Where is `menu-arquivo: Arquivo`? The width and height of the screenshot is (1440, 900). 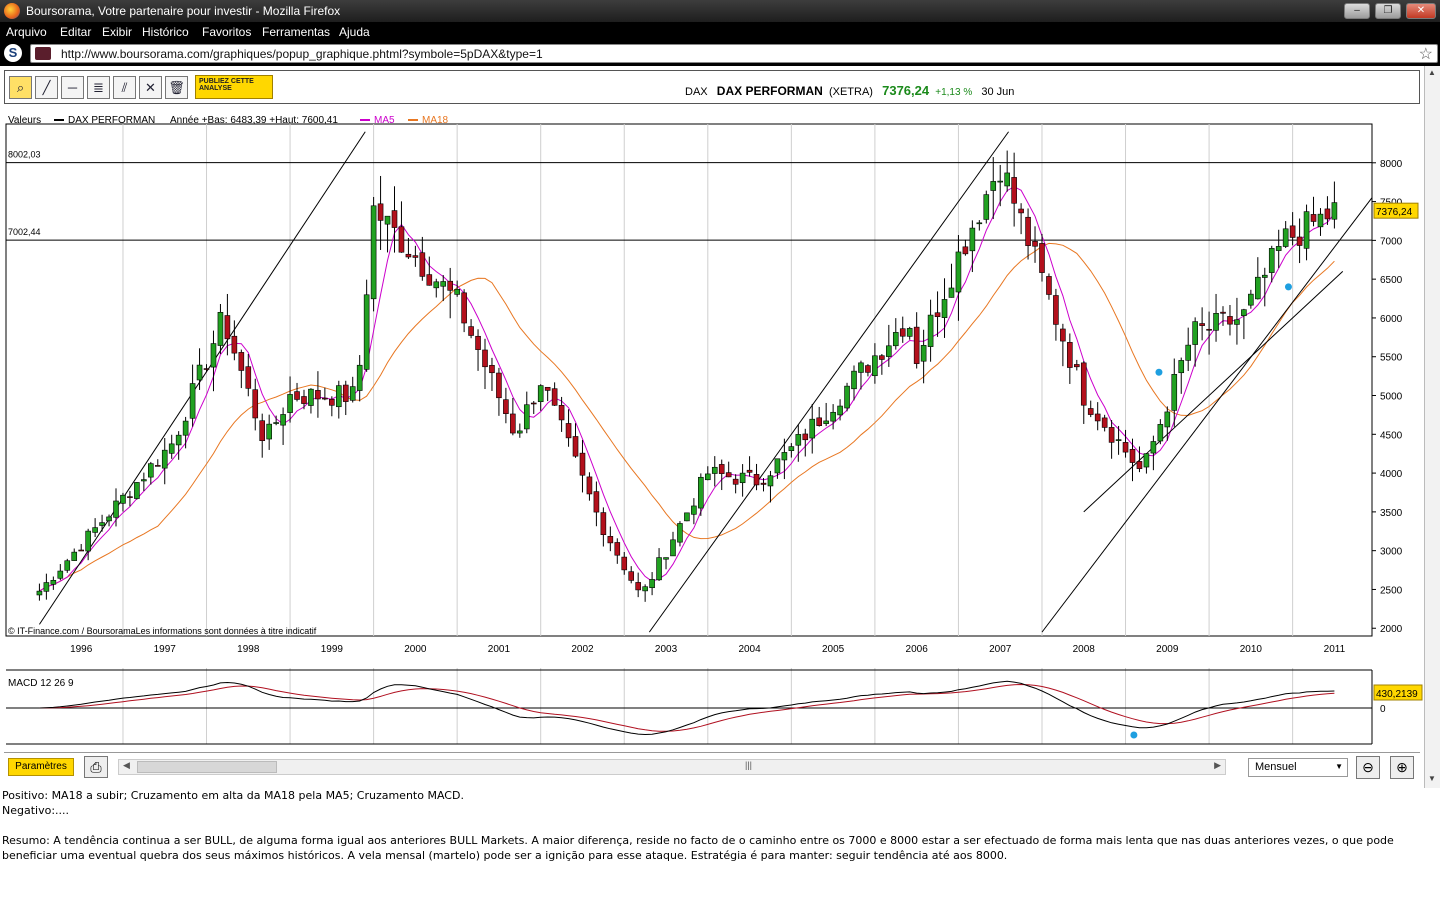 menu-arquivo: Arquivo is located at coordinates (26, 32).